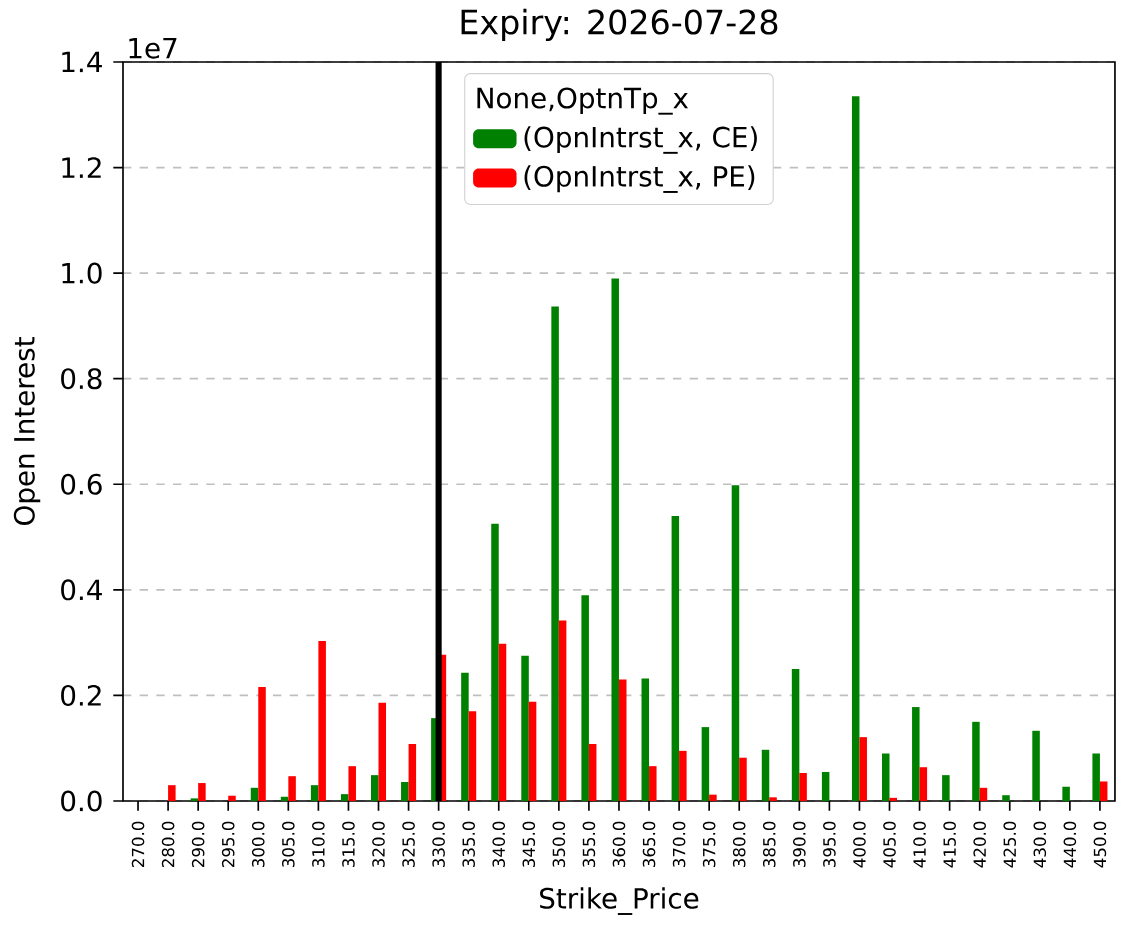 The image size is (1134, 928). What do you see at coordinates (529, 844) in the screenshot?
I see `x-tick-label: 345.0` at bounding box center [529, 844].